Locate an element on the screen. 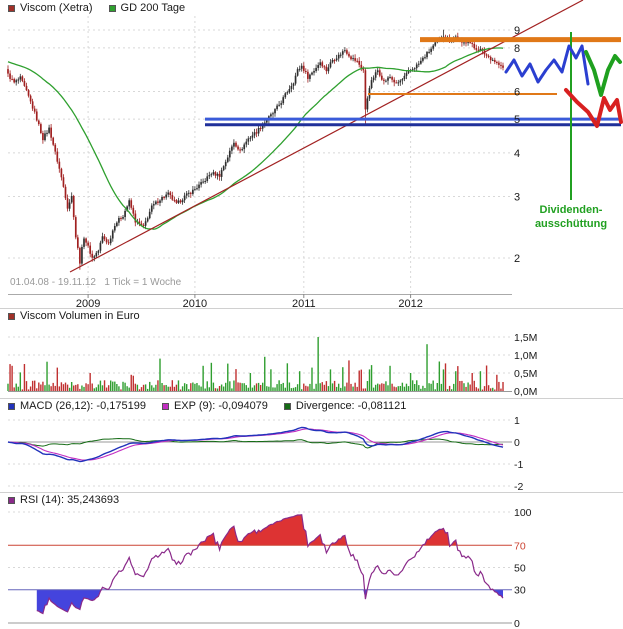 The width and height of the screenshot is (623, 629). legend-item-rsi: RSI (14): 35,243693 is located at coordinates (63, 500).